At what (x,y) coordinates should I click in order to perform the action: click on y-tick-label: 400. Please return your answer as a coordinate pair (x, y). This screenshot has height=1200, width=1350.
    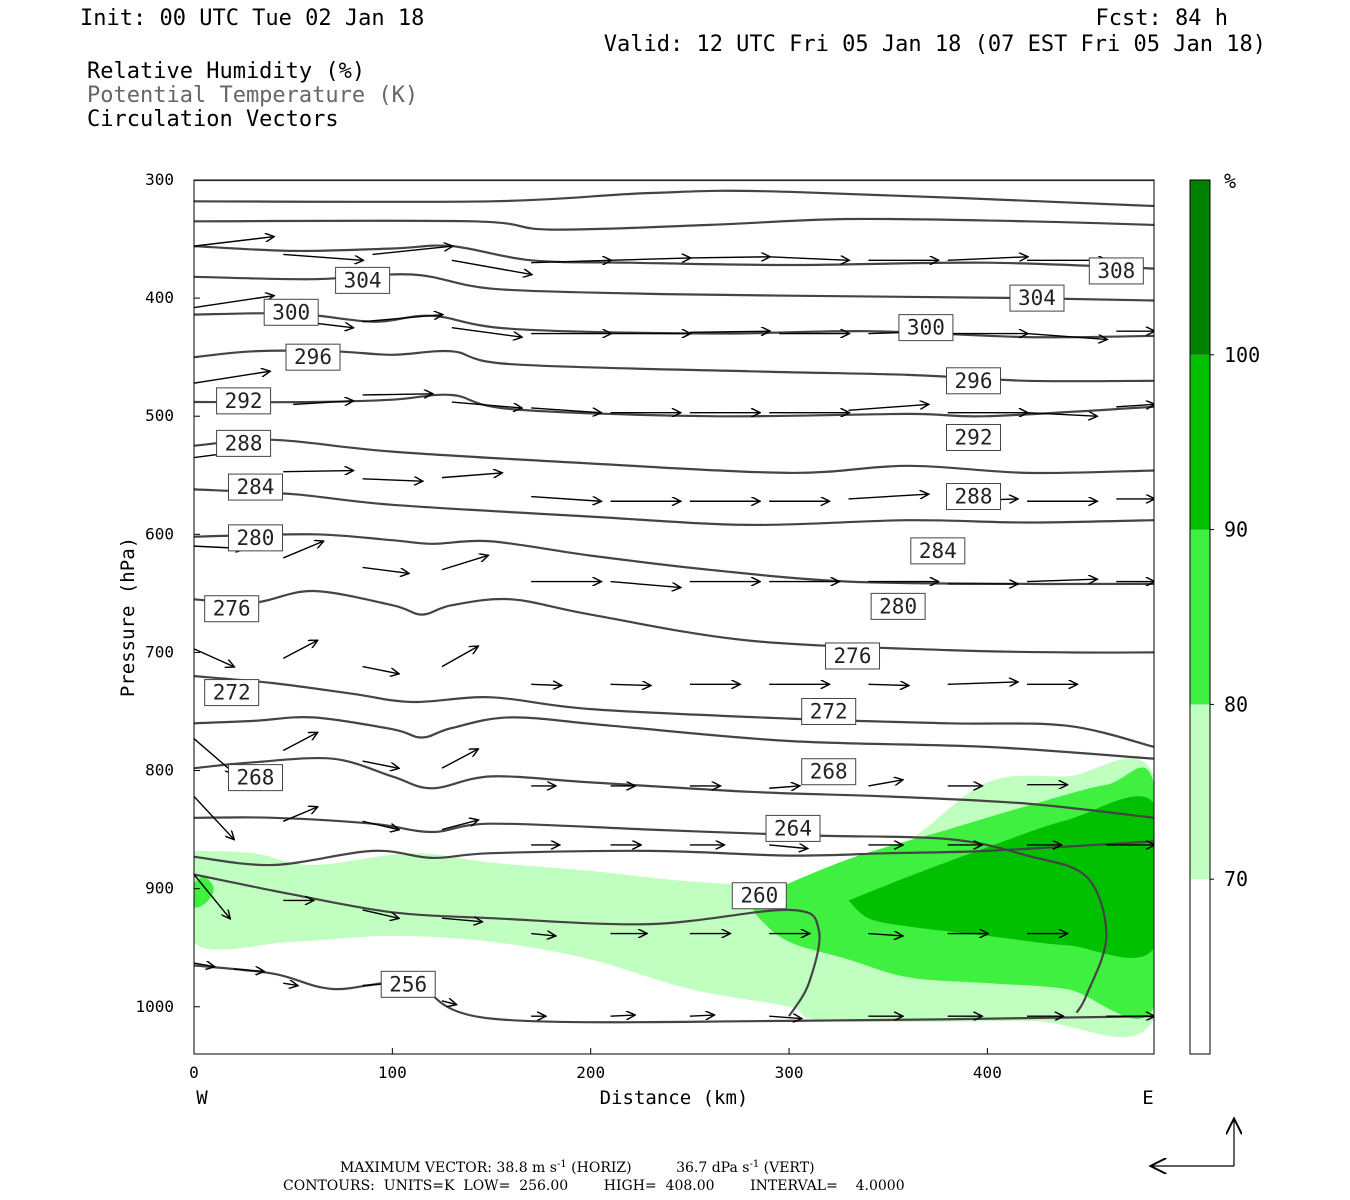
    Looking at the image, I should click on (159, 297).